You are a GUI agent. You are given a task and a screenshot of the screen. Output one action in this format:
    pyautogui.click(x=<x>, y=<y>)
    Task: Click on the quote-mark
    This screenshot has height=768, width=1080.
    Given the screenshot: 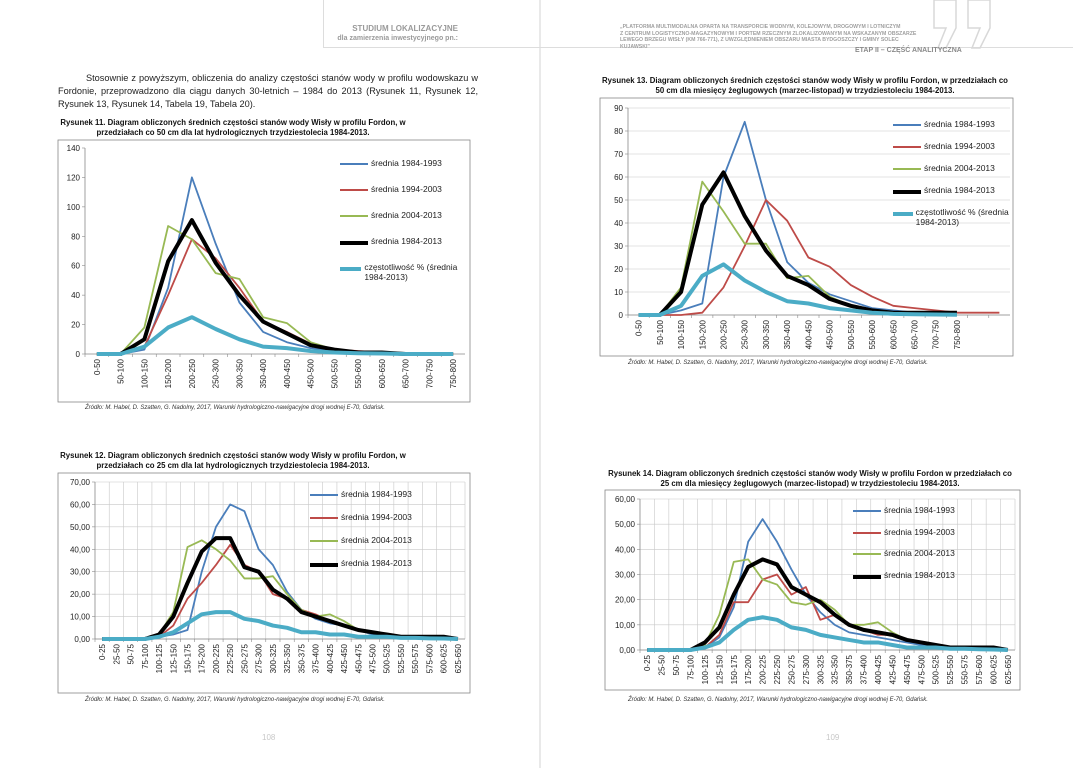 What is the action you would take?
    pyautogui.click(x=962, y=24)
    